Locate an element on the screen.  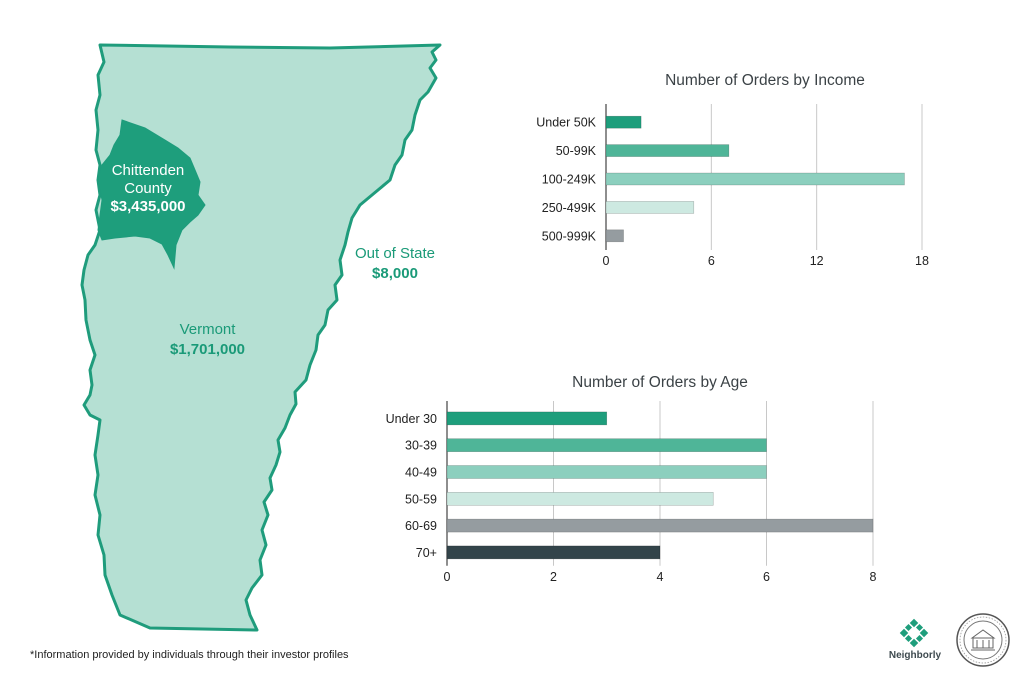
age-chart-category-label: 30-39 is located at coordinates (421, 446).